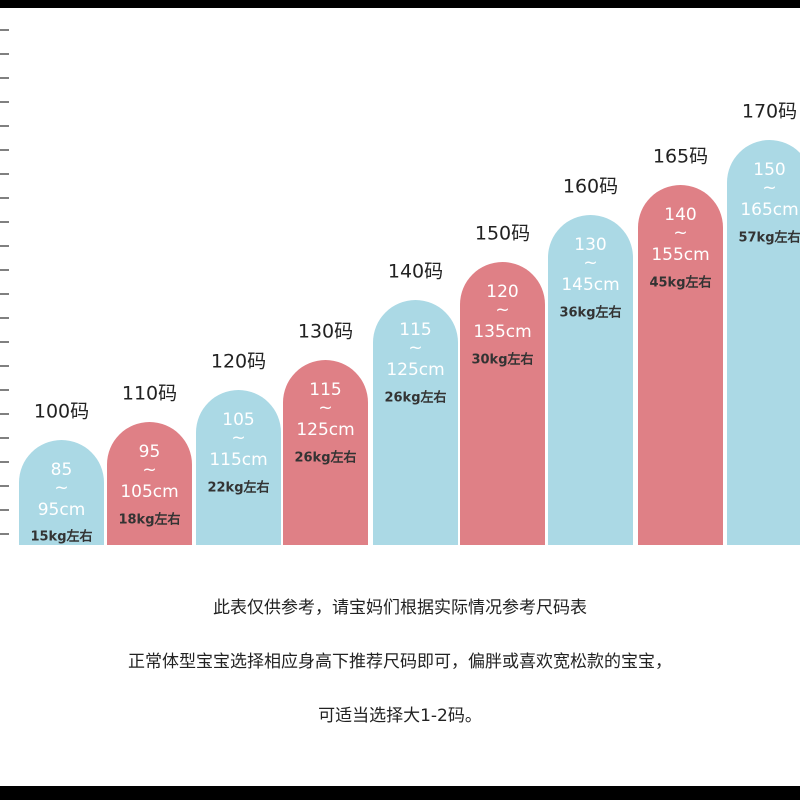  I want to click on size-label: 150码, so click(502, 234).